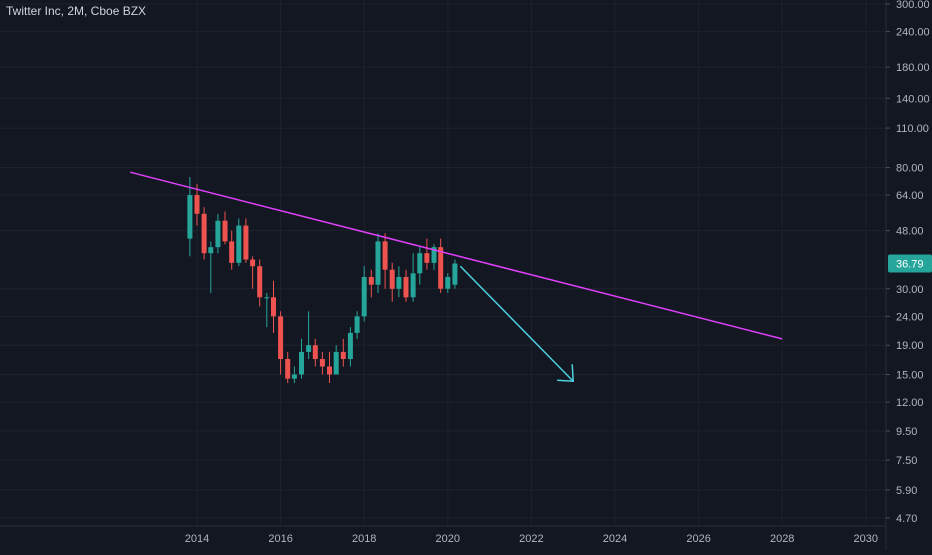 Image resolution: width=932 pixels, height=555 pixels. Describe the element at coordinates (906, 491) in the screenshot. I see `y-tick-label: 5.90` at that location.